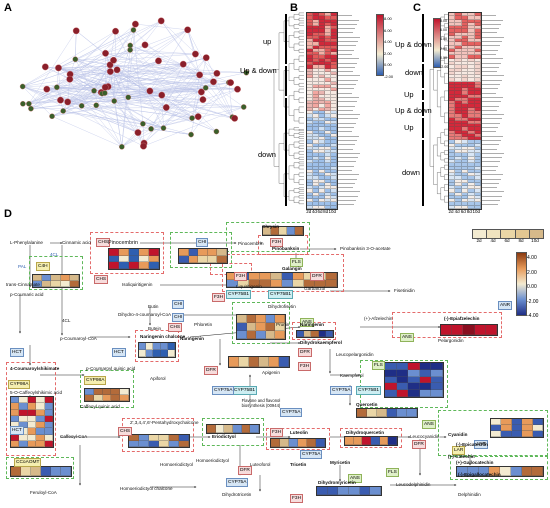 Image resolution: width=550 pixels, height=508 pixels. Describe the element at coordinates (43, 266) in the screenshot. I see `enzyme-c4h: C4H` at that location.